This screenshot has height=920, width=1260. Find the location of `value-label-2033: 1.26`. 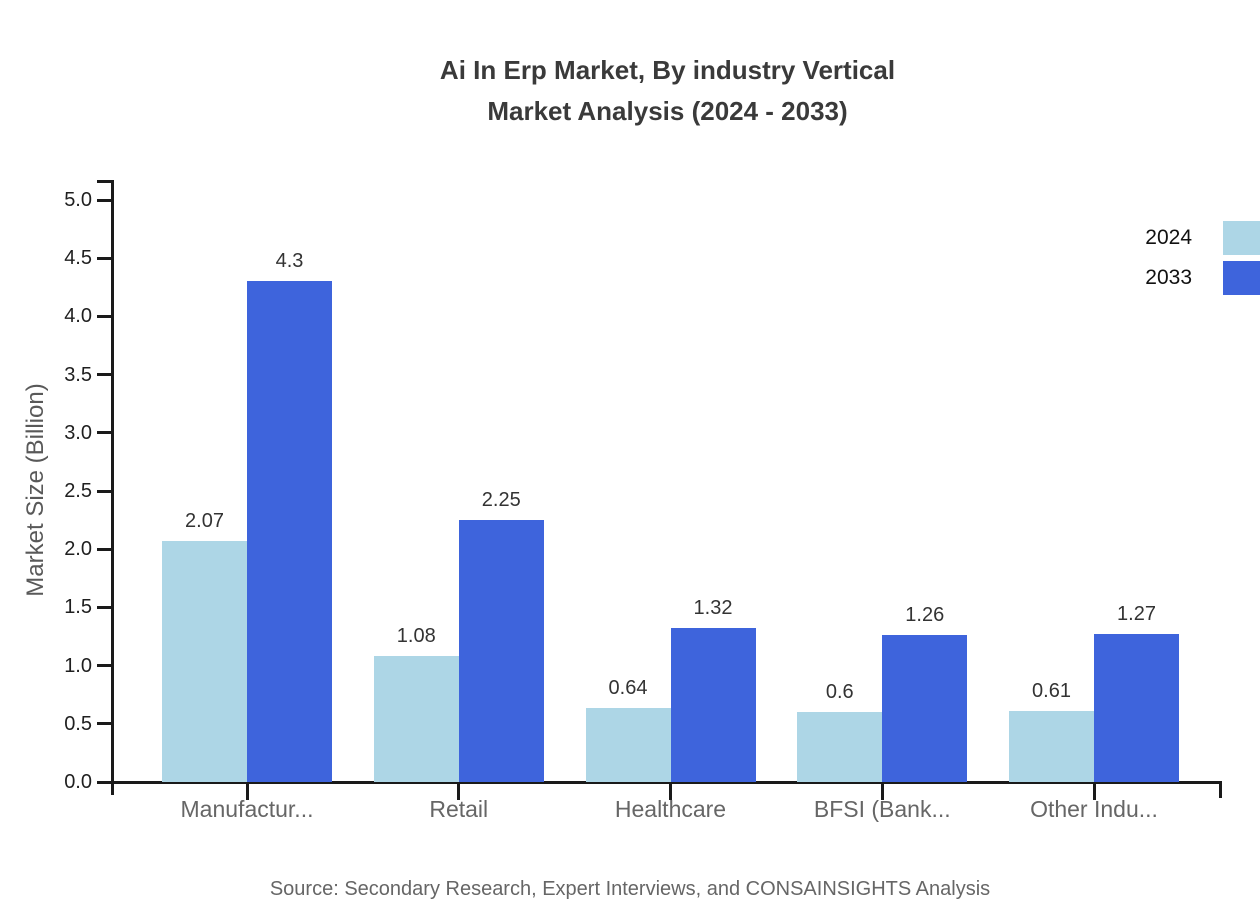

value-label-2033: 1.26 is located at coordinates (925, 615).